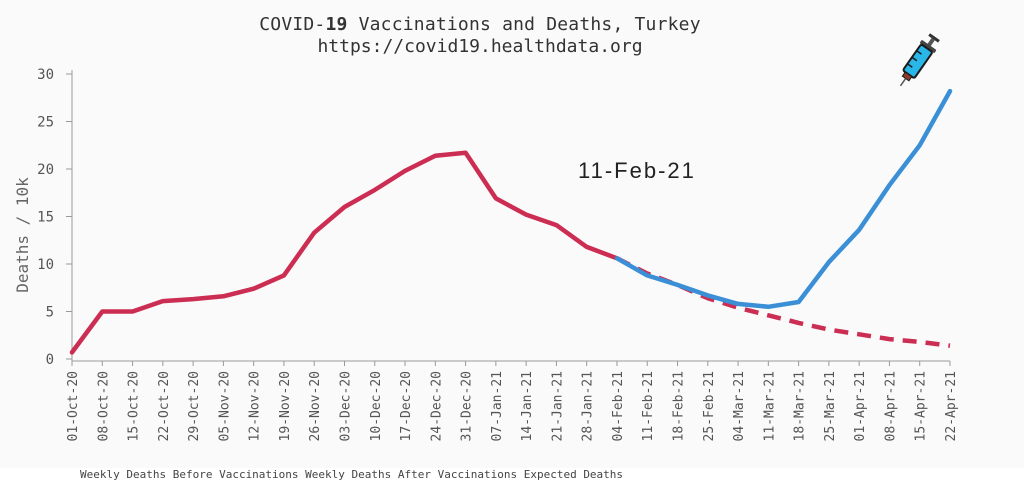  Describe the element at coordinates (830, 406) in the screenshot. I see `x-tick-label: 25-Mar-21` at that location.